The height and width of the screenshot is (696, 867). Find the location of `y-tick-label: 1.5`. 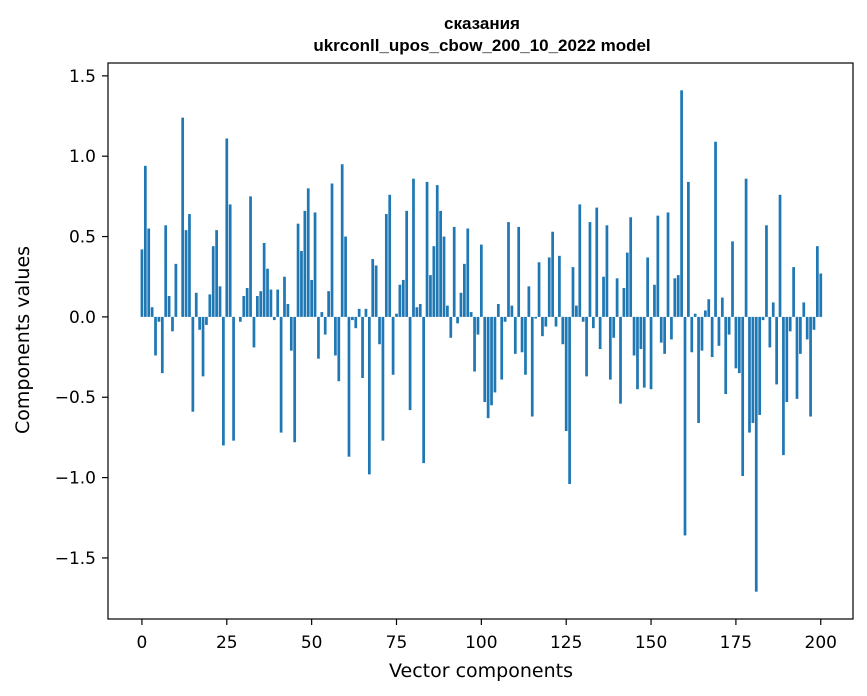

y-tick-label: 1.5 is located at coordinates (82, 77).